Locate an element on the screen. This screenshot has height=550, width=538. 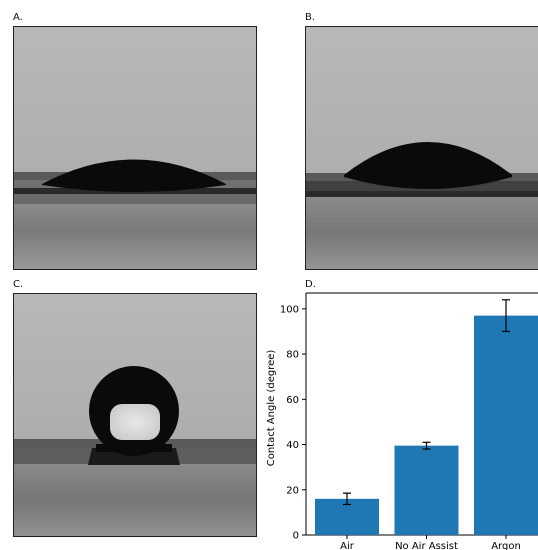
panel-label-a: A. is located at coordinates (18, 17).